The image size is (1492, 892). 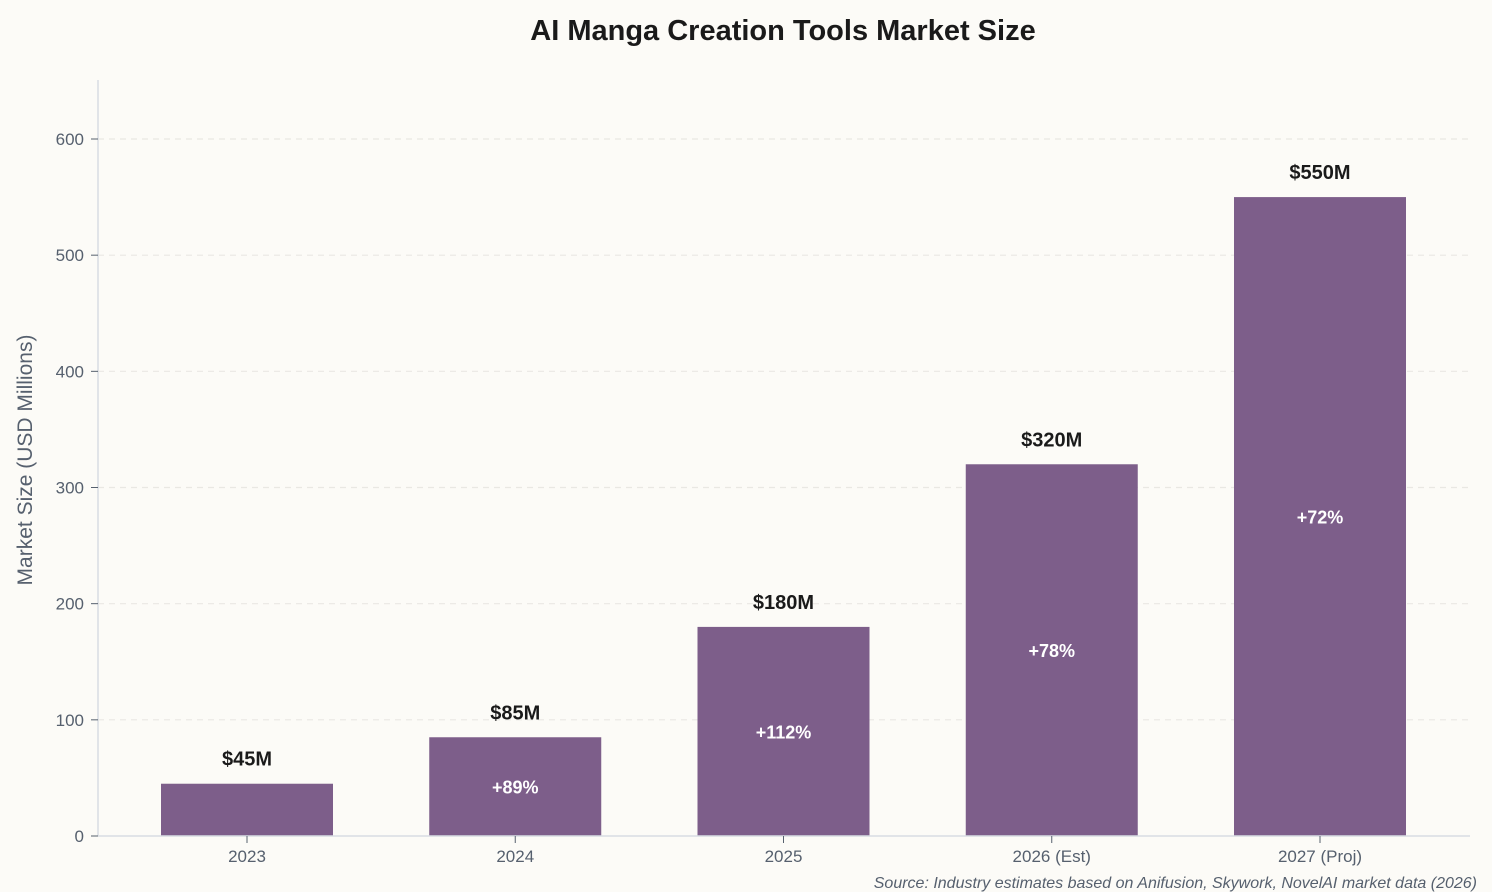 What do you see at coordinates (1320, 856) in the screenshot?
I see `x-tick-label: 2027 (Proj)` at bounding box center [1320, 856].